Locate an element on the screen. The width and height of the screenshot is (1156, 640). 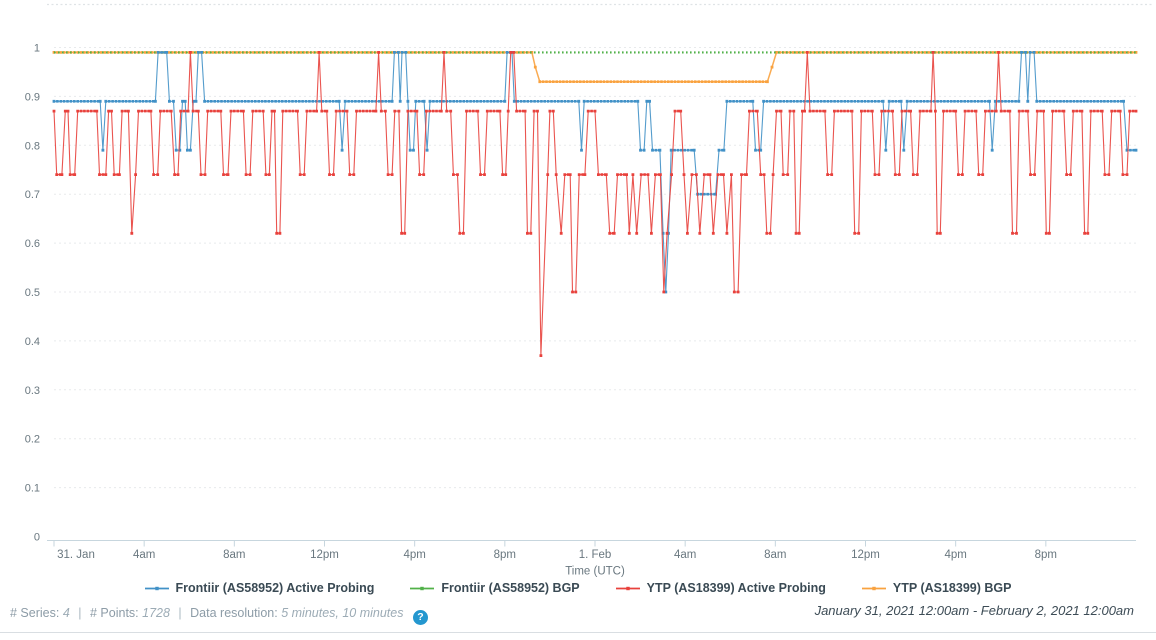
help-icon: ? is located at coordinates (420, 617).